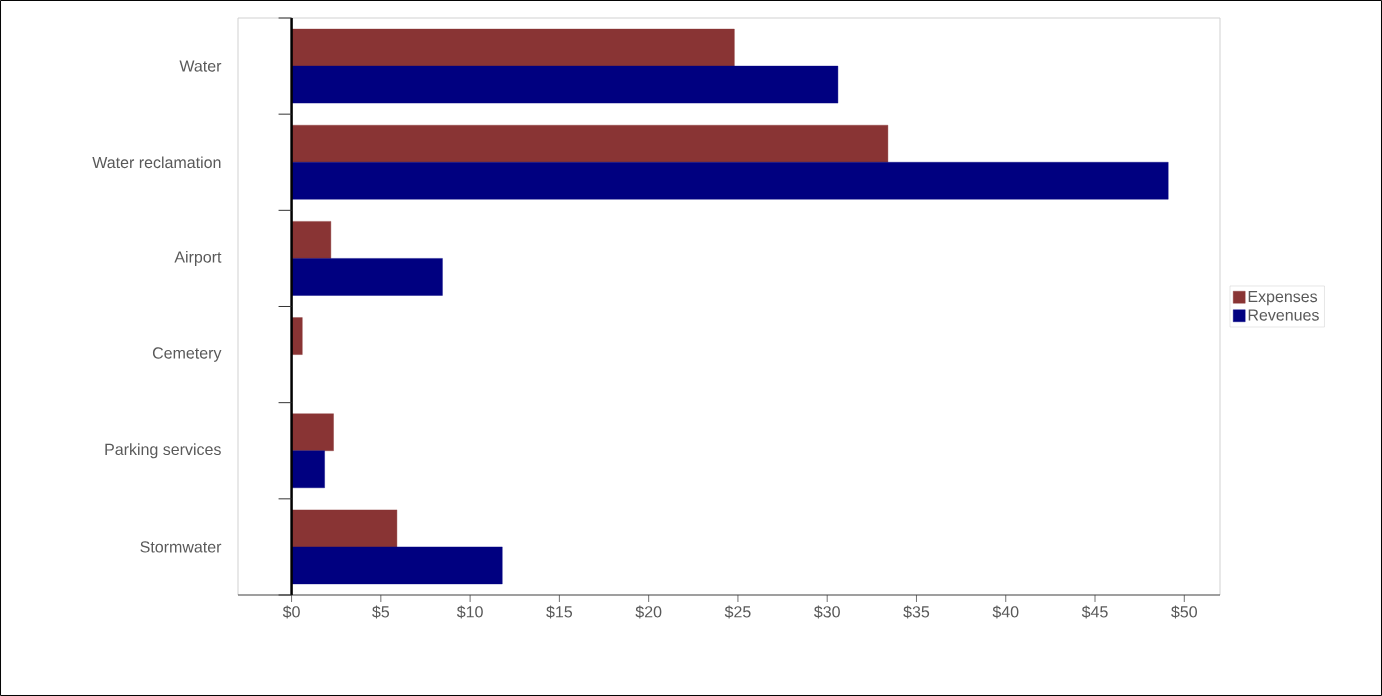  What do you see at coordinates (1283, 315) in the screenshot?
I see `legend-label: Revenues` at bounding box center [1283, 315].